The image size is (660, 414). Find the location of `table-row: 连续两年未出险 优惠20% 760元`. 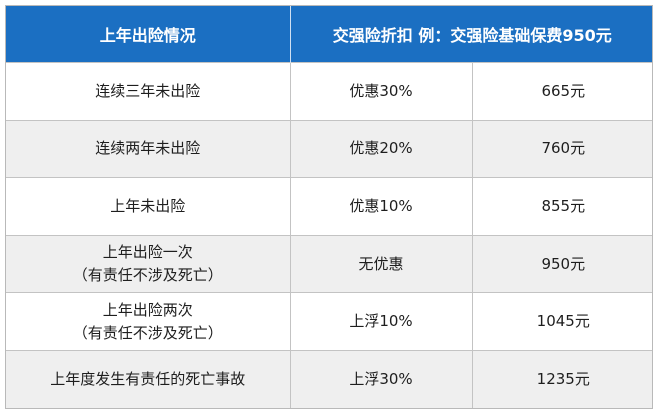

table-row: 连续两年未出险 优惠20% 760元 is located at coordinates (329, 148).